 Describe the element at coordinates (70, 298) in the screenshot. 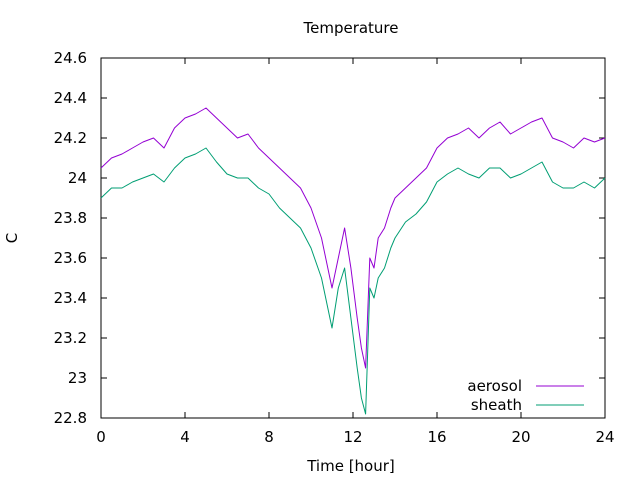

I see `y-tick-label: 23.4` at that location.